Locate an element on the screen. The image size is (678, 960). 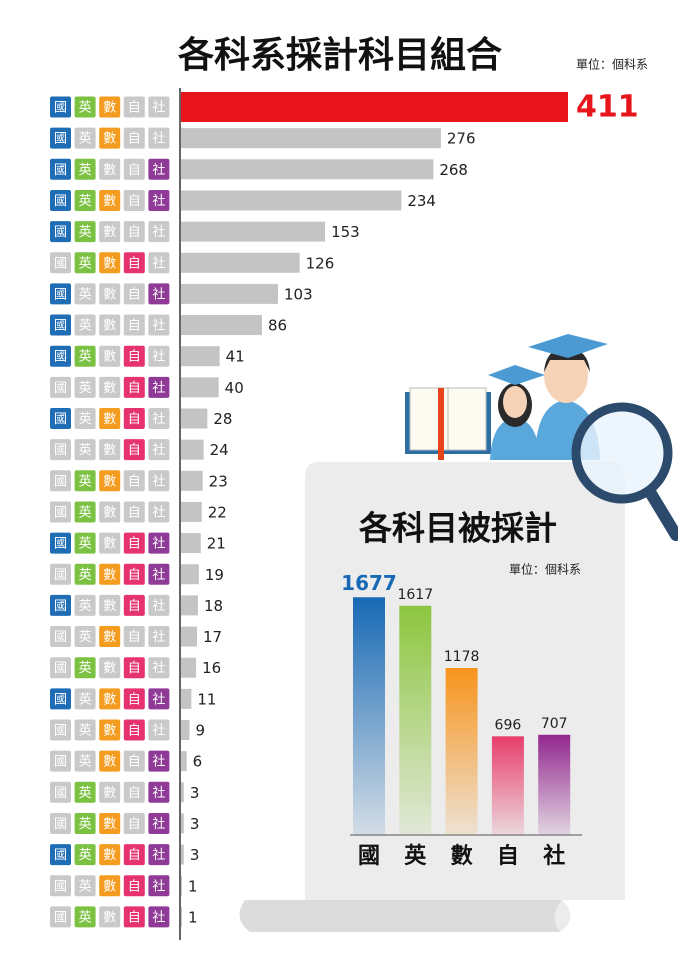
value-label: 23 is located at coordinates (218, 481).